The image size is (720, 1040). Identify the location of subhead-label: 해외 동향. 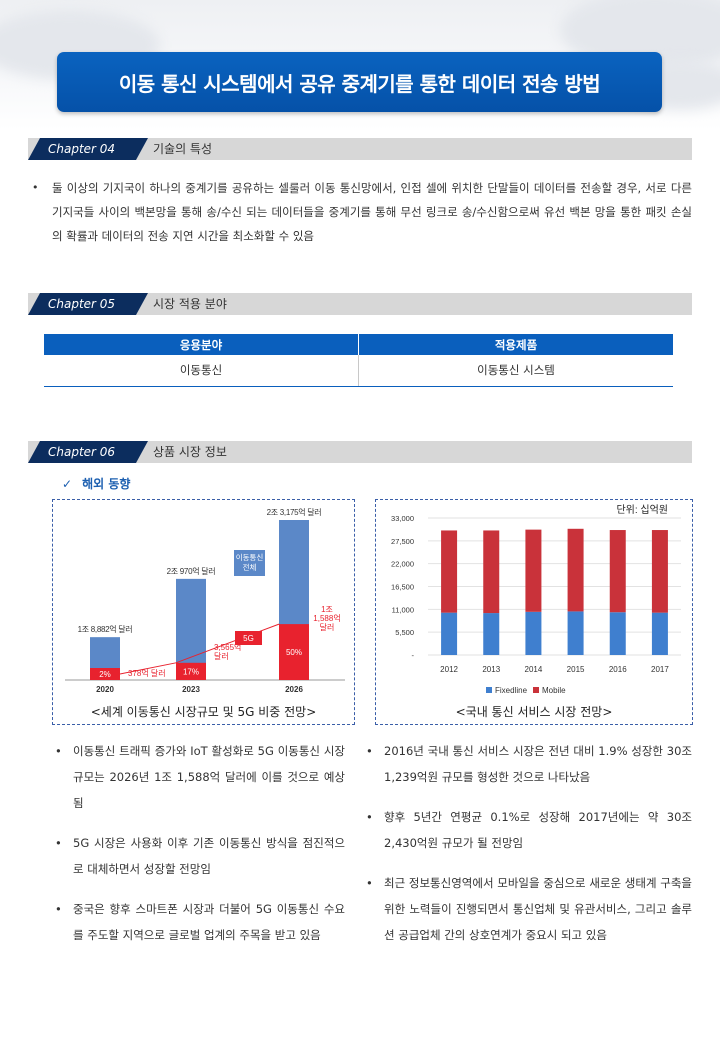
(106, 484).